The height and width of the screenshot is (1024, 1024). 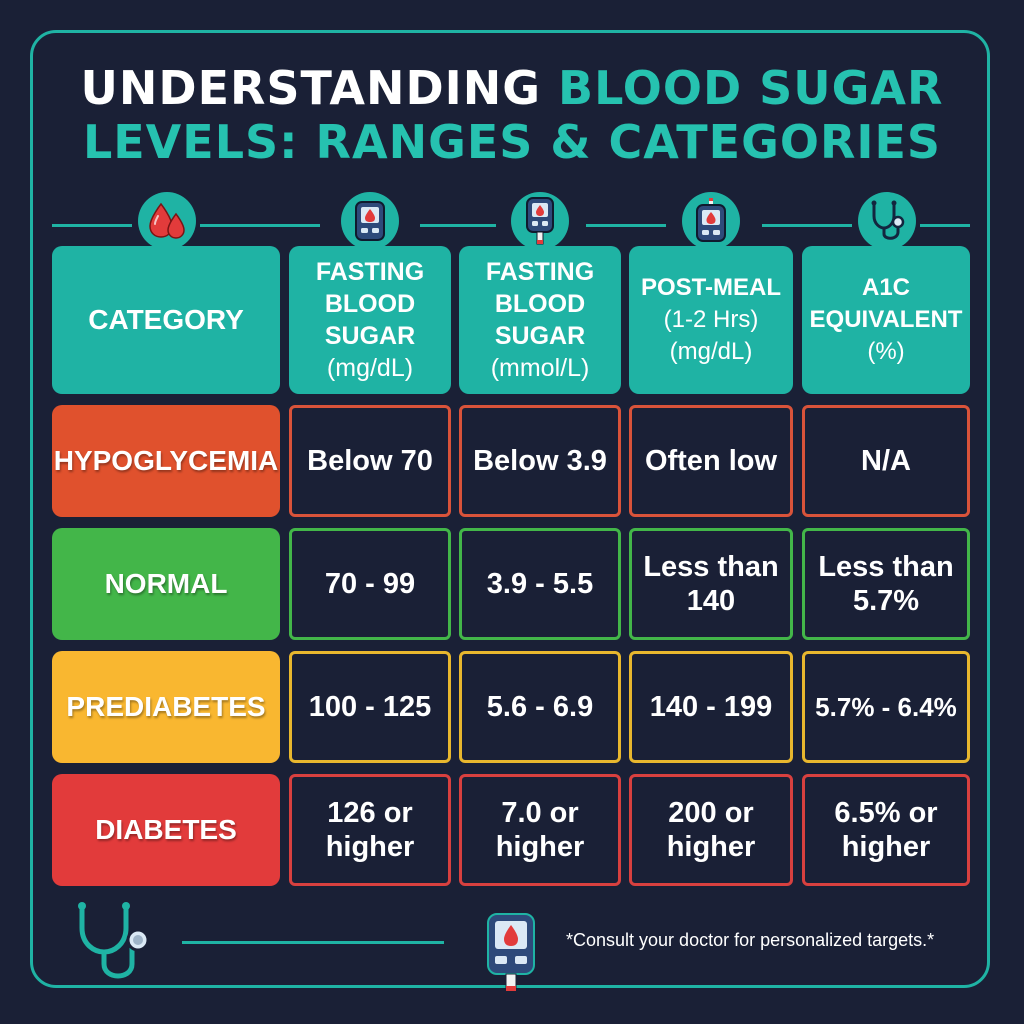 I want to click on table-cell: 100 - 125, so click(x=370, y=707).